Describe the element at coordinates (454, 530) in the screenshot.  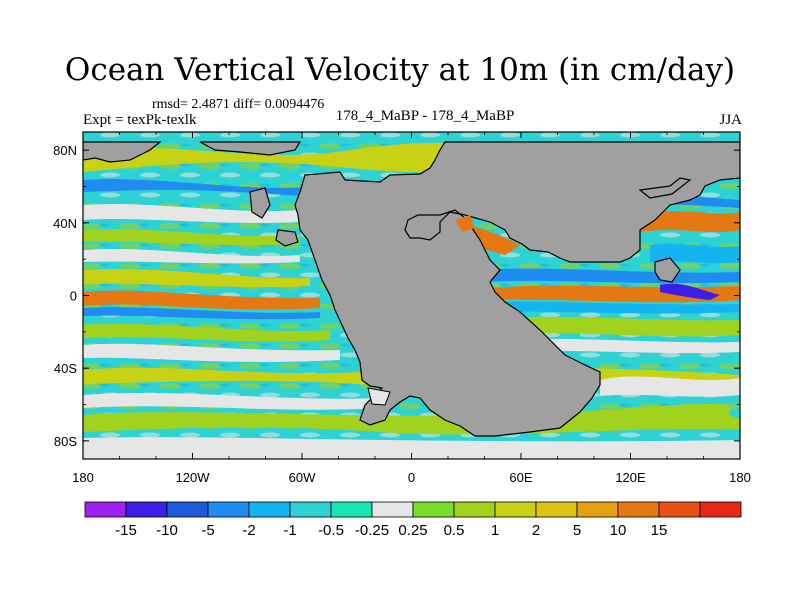
I see `colorbar-label: 0.5` at that location.